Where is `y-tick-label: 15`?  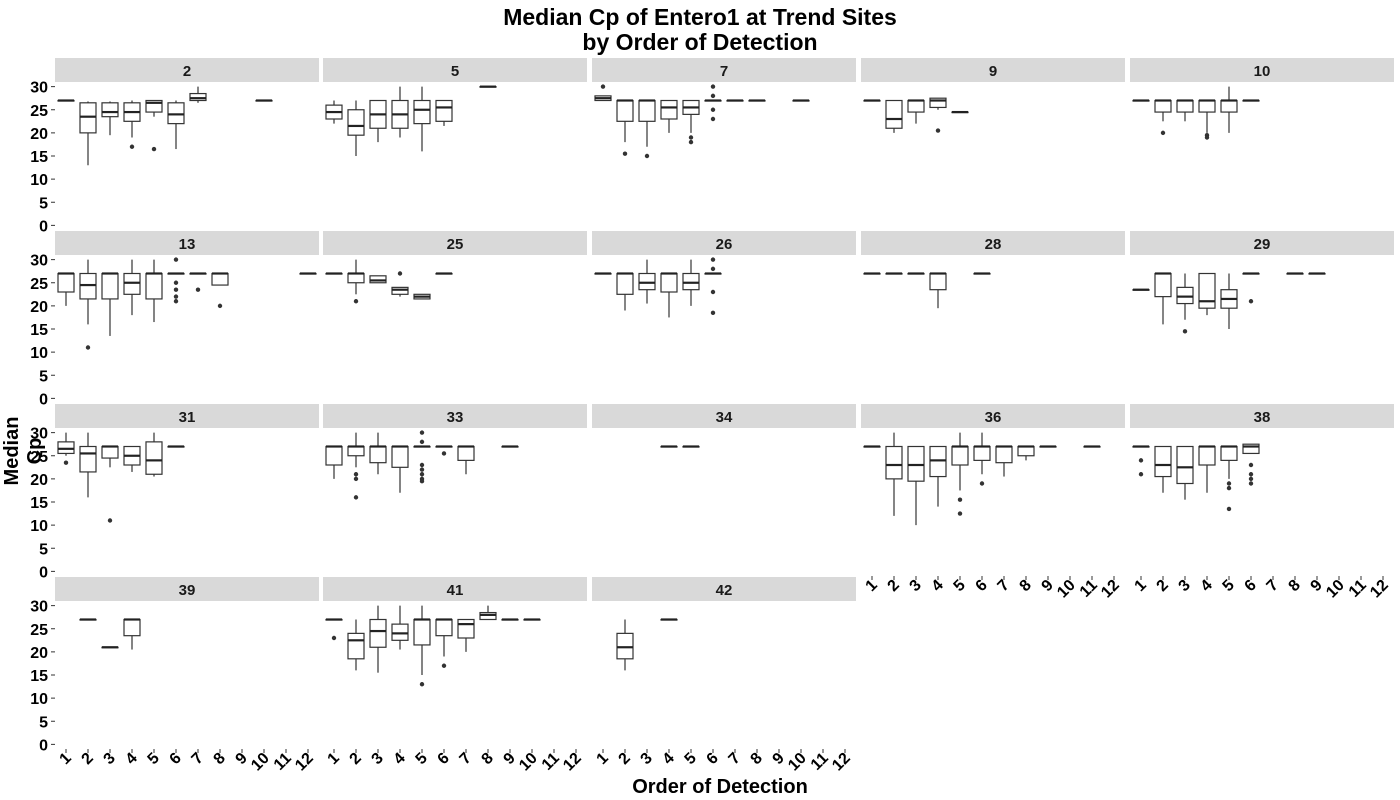
y-tick-label: 15 is located at coordinates (39, 503).